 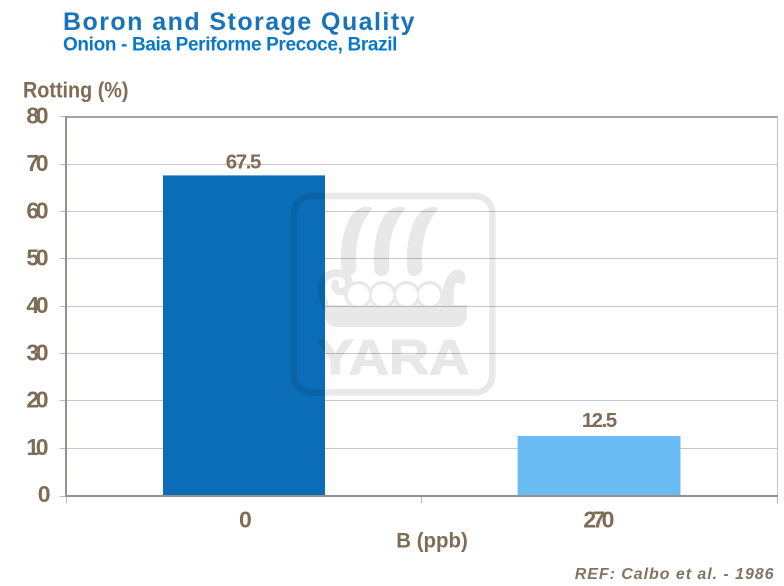 What do you see at coordinates (598, 520) in the screenshot?
I see `svg-text: 270` at bounding box center [598, 520].